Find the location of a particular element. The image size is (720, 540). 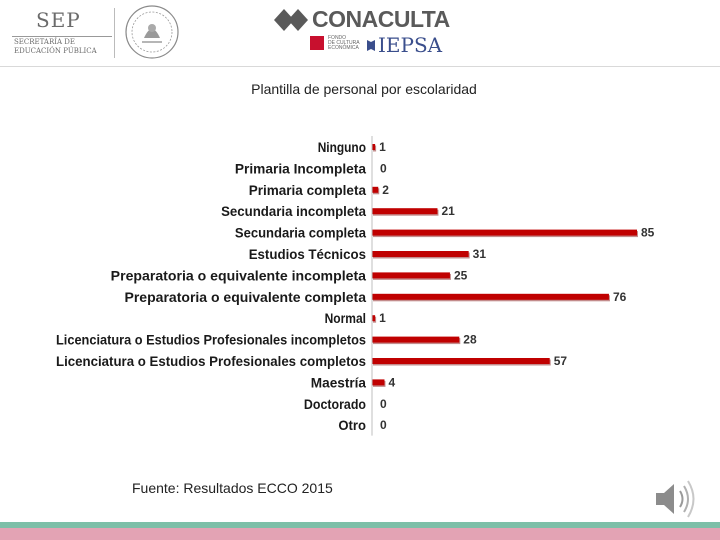

speaker-icon is located at coordinates (677, 499).